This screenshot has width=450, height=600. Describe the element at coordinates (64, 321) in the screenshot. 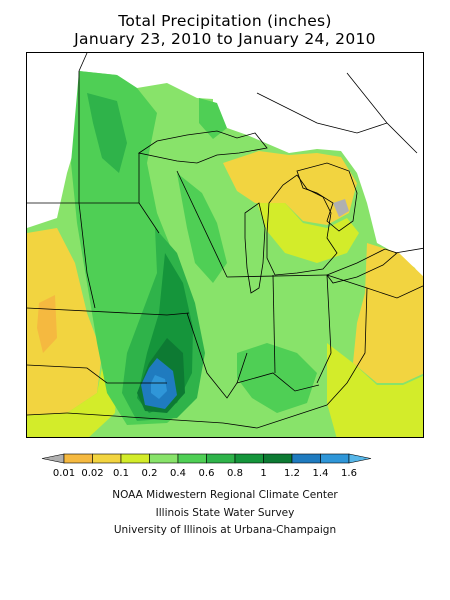

I see `field-west-yellow` at that location.